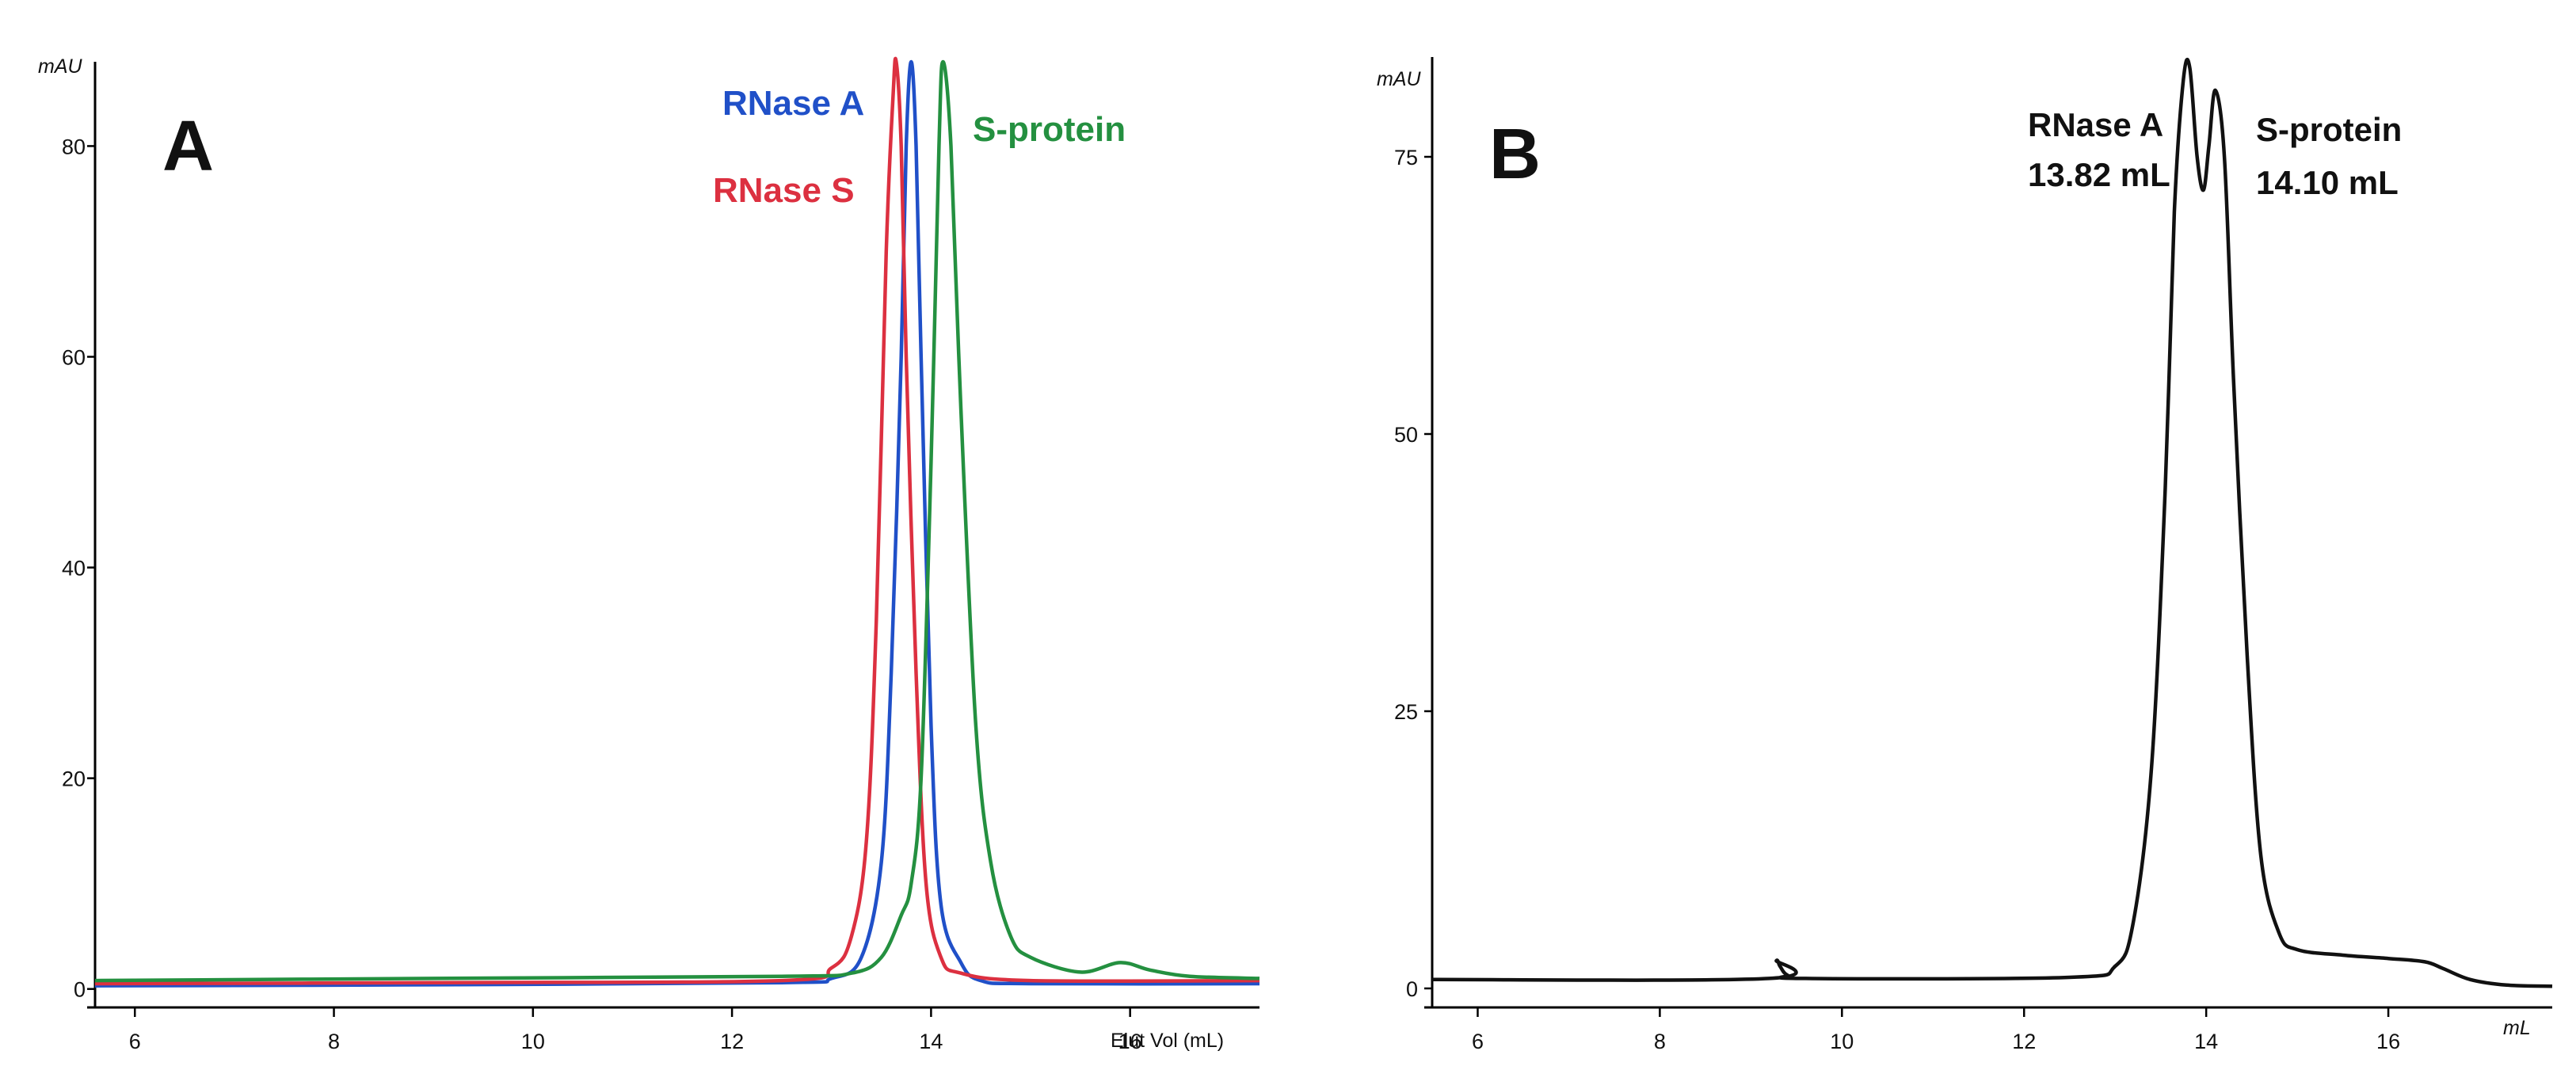 This screenshot has height=1089, width=2576. Describe the element at coordinates (74, 357) in the screenshot. I see `y-tick-label: 60` at that location.